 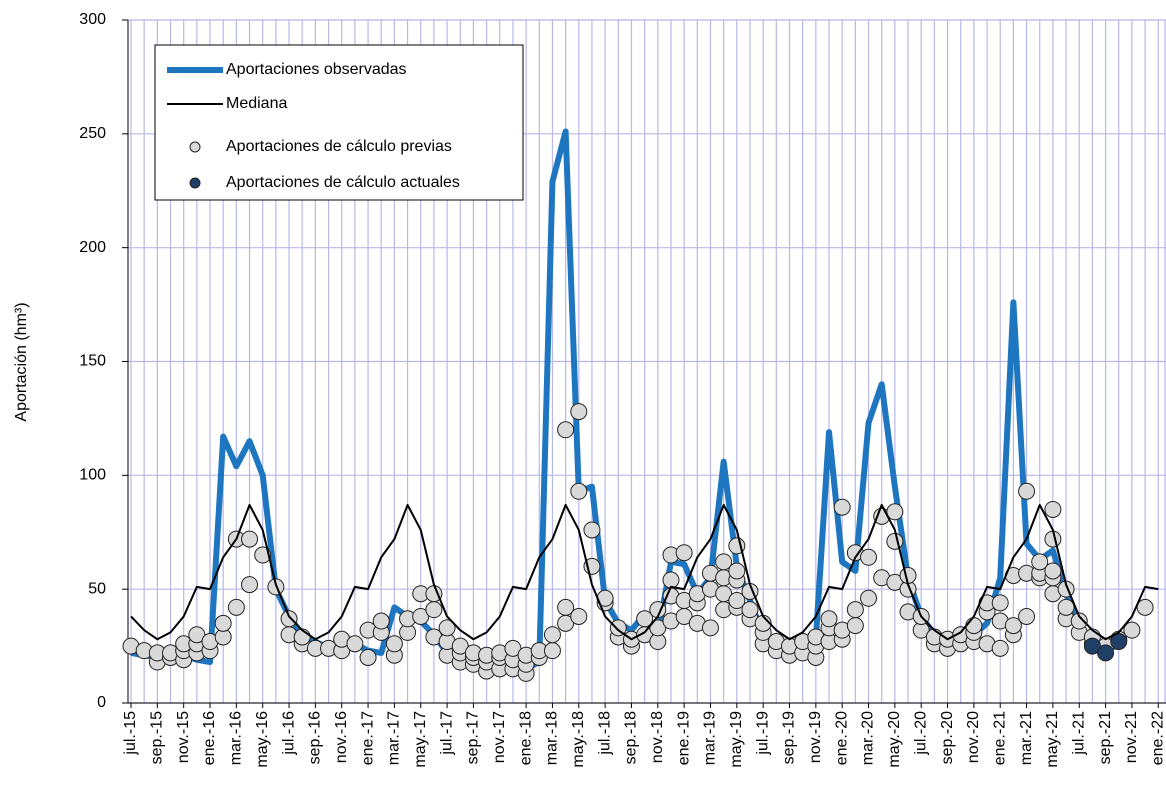 What do you see at coordinates (736, 739) in the screenshot?
I see `x-tick-label: may.-19` at bounding box center [736, 739].